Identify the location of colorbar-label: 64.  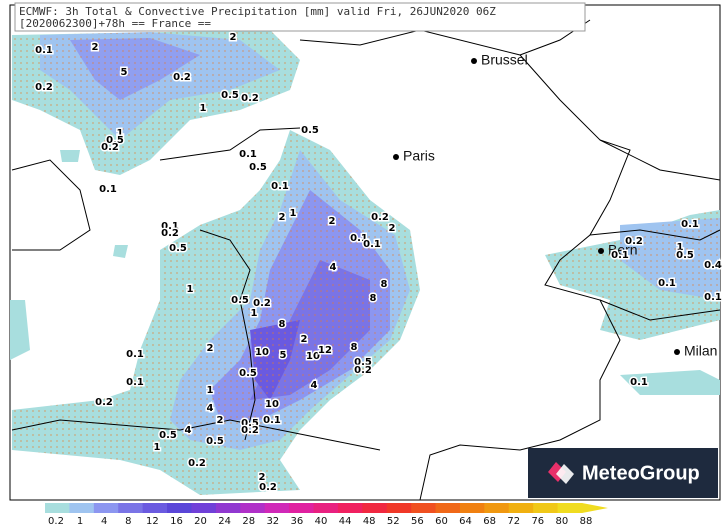
(465, 521).